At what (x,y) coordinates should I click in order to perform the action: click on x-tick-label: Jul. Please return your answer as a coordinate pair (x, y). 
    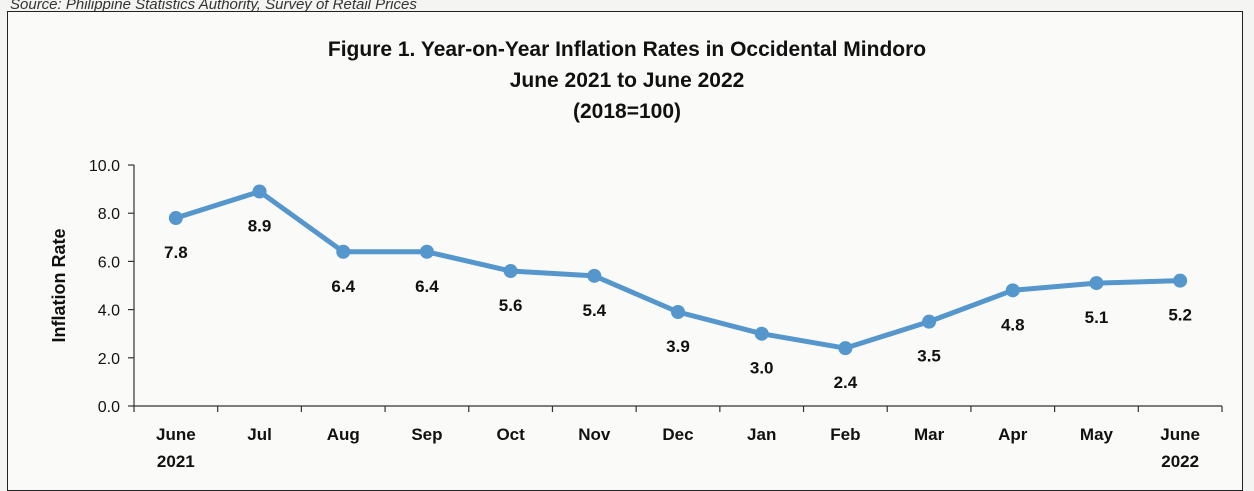
    Looking at the image, I should click on (259, 434).